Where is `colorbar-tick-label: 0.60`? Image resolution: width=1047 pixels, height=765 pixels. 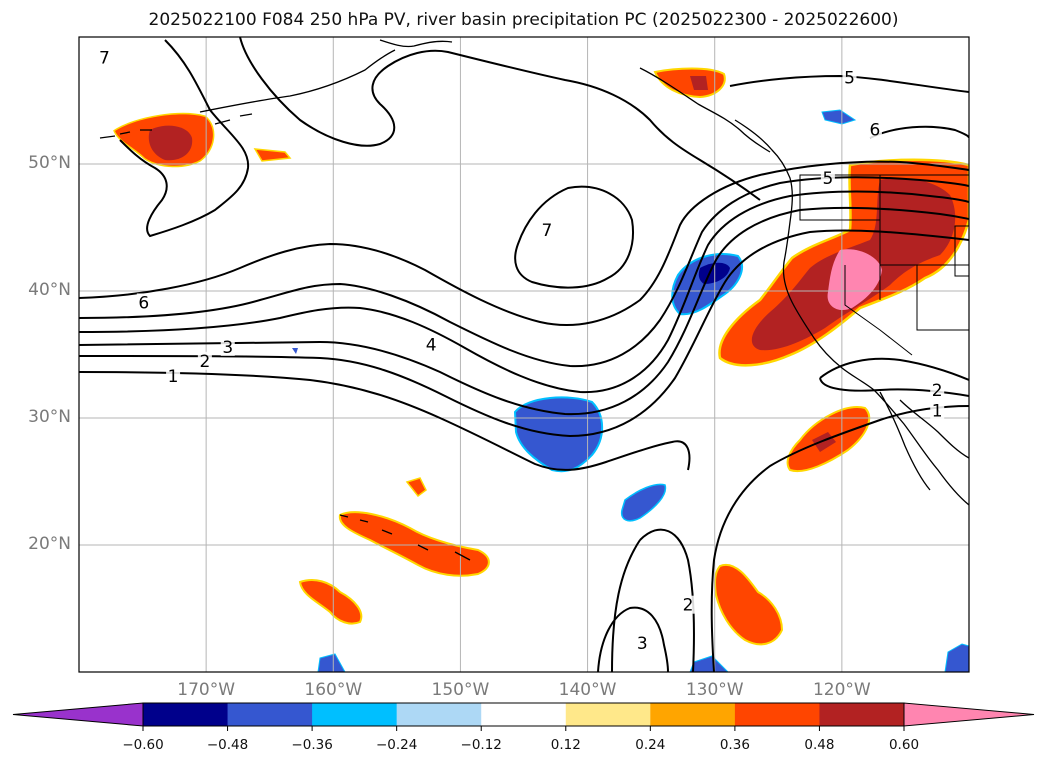
colorbar-tick-label: 0.60 is located at coordinates (904, 745).